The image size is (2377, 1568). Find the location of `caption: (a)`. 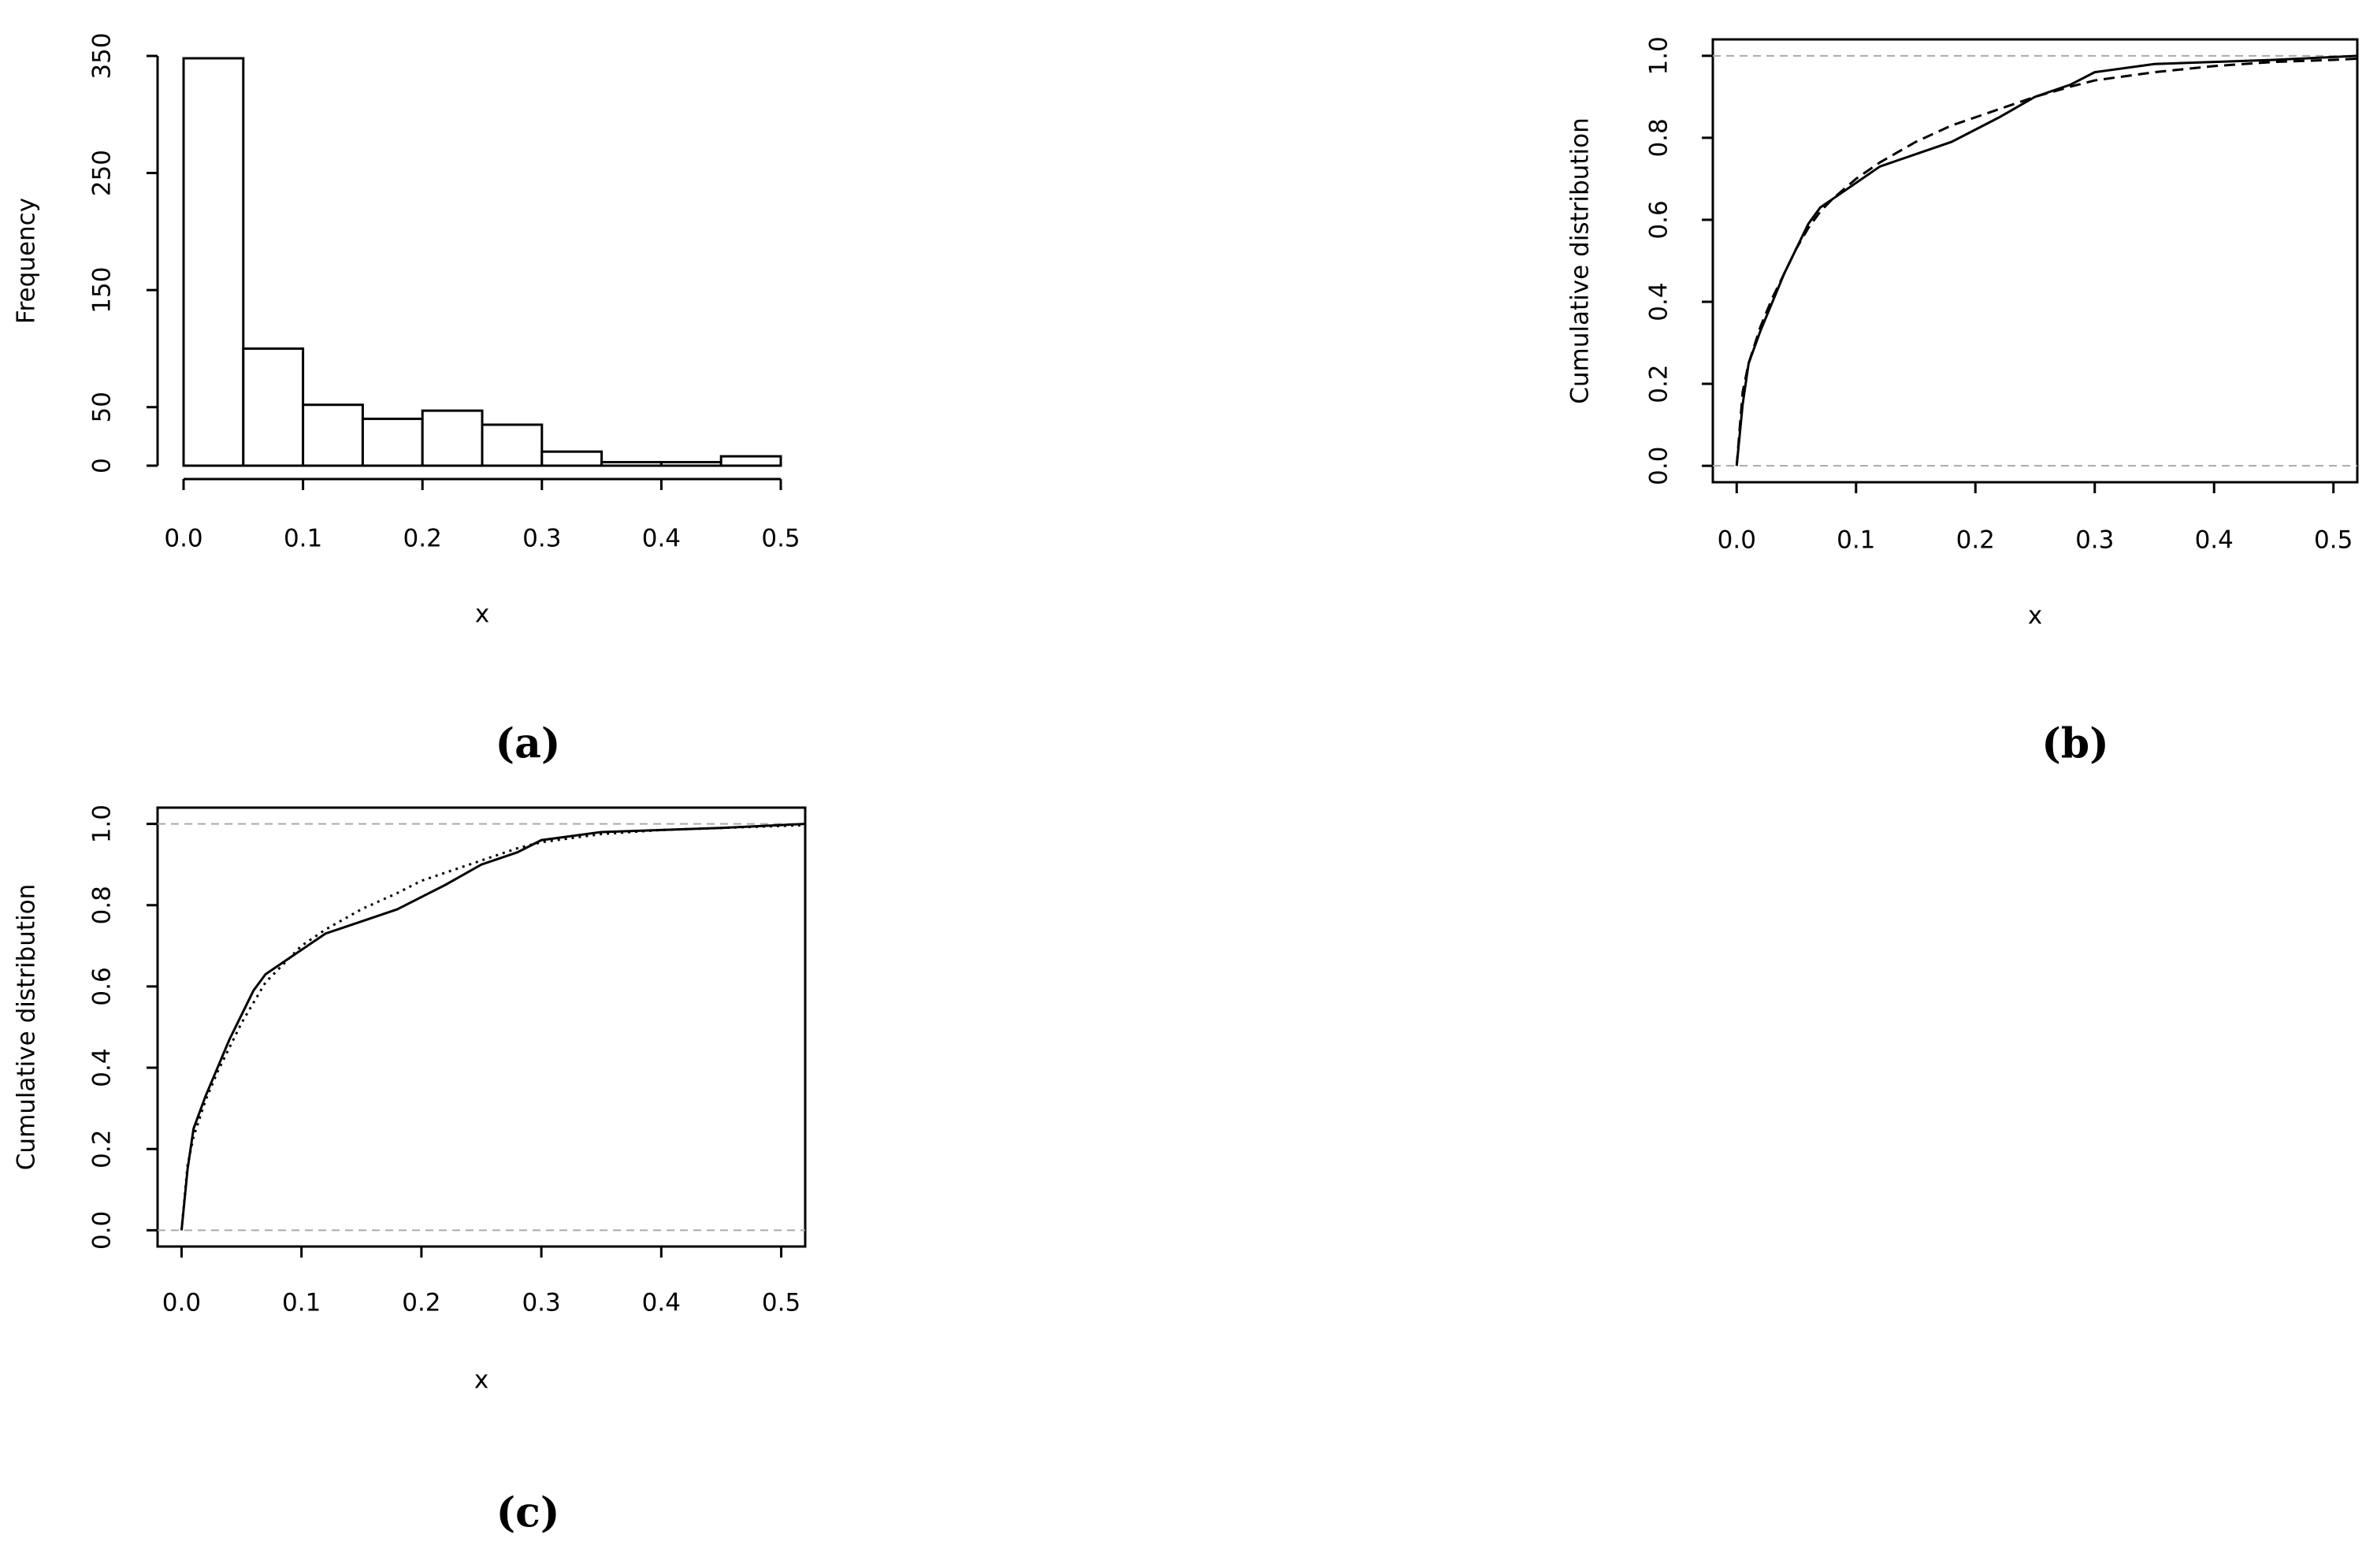

caption: (a) is located at coordinates (528, 744).